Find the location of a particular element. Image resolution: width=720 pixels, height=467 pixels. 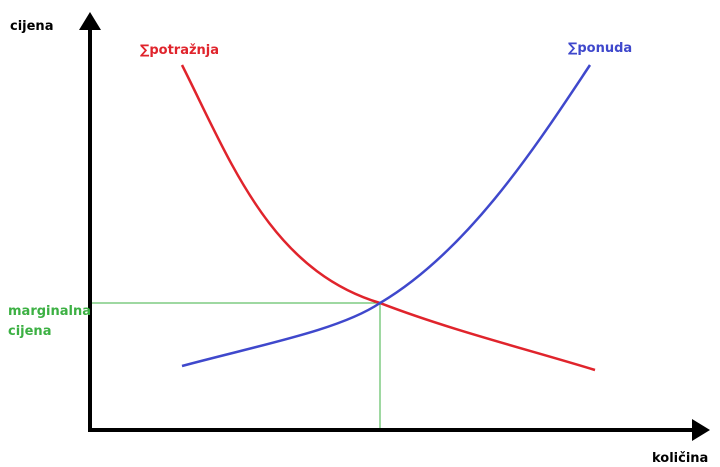

x-axis-arrow is located at coordinates (701, 430).